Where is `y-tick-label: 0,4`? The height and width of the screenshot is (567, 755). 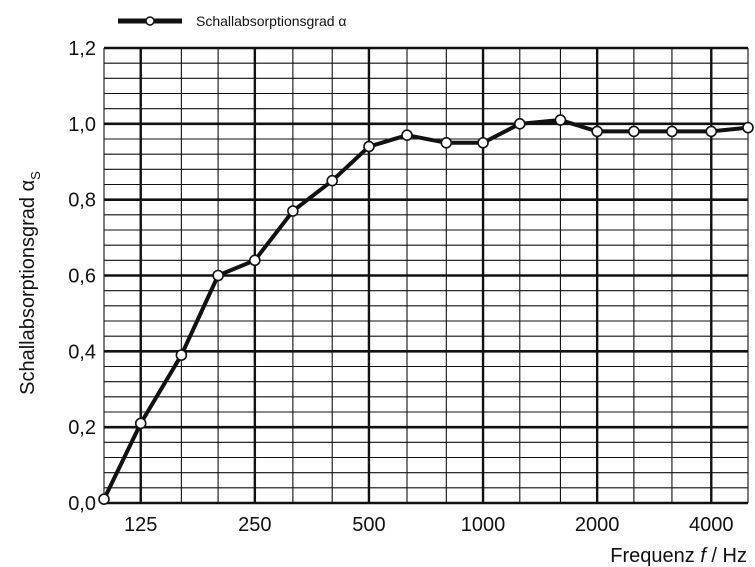
y-tick-label: 0,4 is located at coordinates (82, 352).